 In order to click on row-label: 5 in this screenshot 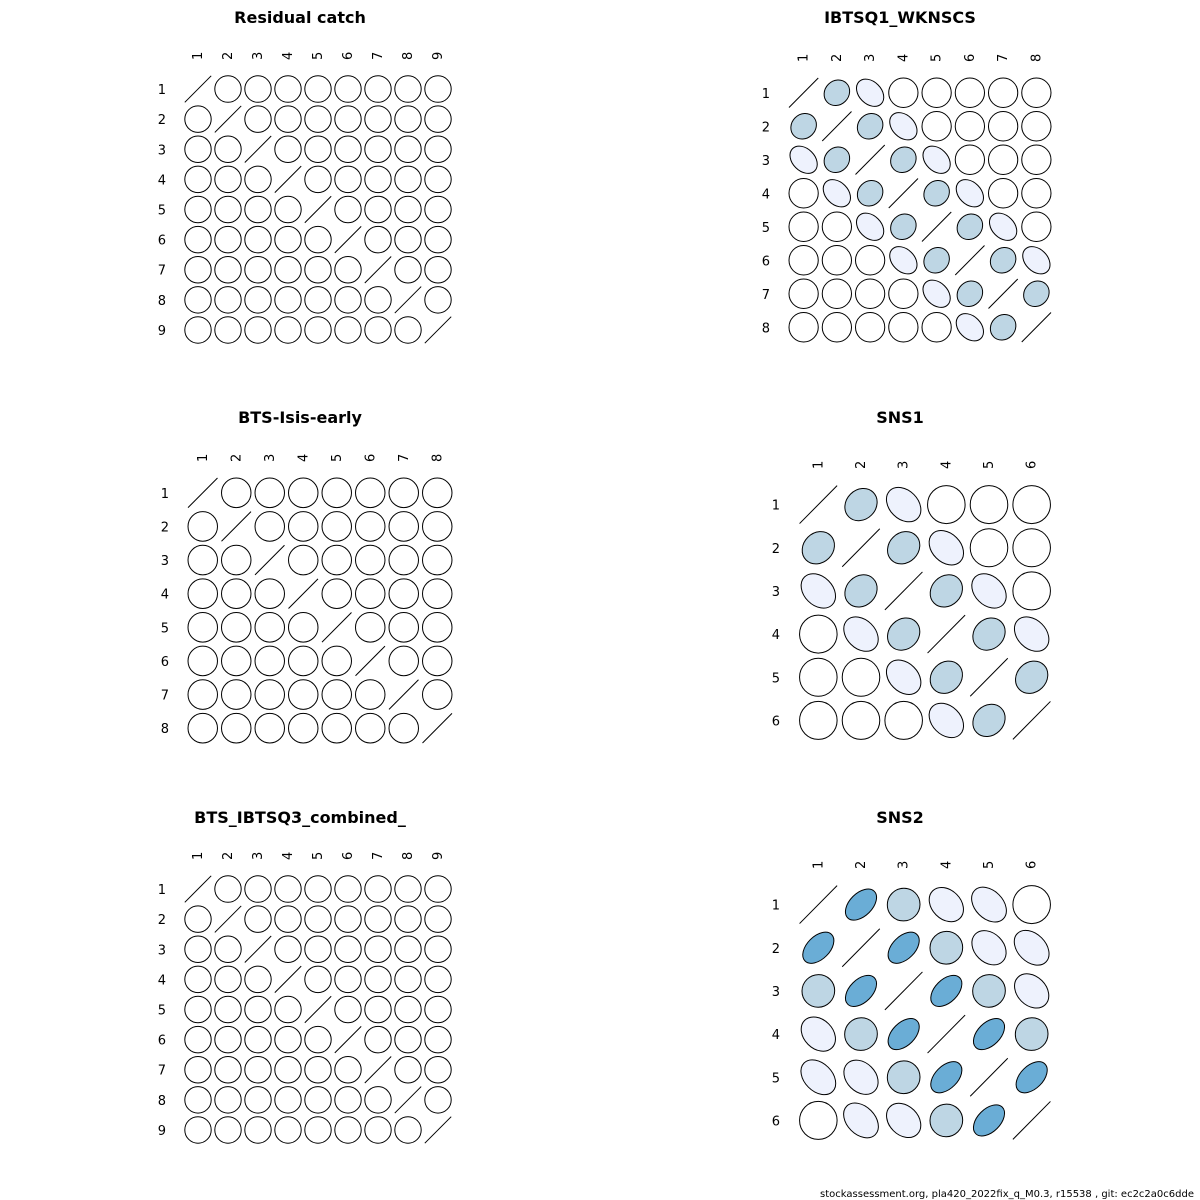, I will do `click(165, 628)`.